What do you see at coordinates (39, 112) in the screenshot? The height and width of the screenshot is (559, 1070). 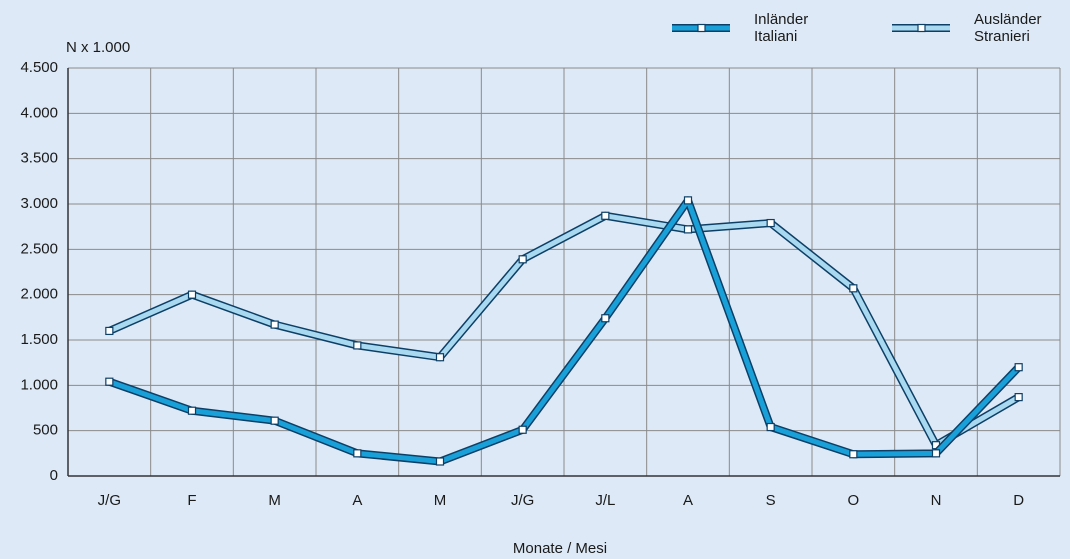 I see `y-tick-label: 4.000` at bounding box center [39, 112].